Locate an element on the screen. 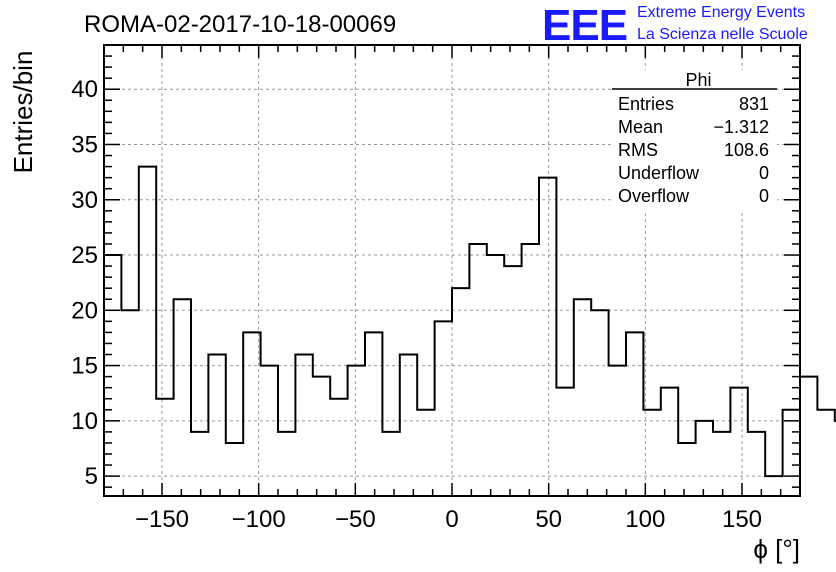  stats-box-background is located at coordinates (694, 140).